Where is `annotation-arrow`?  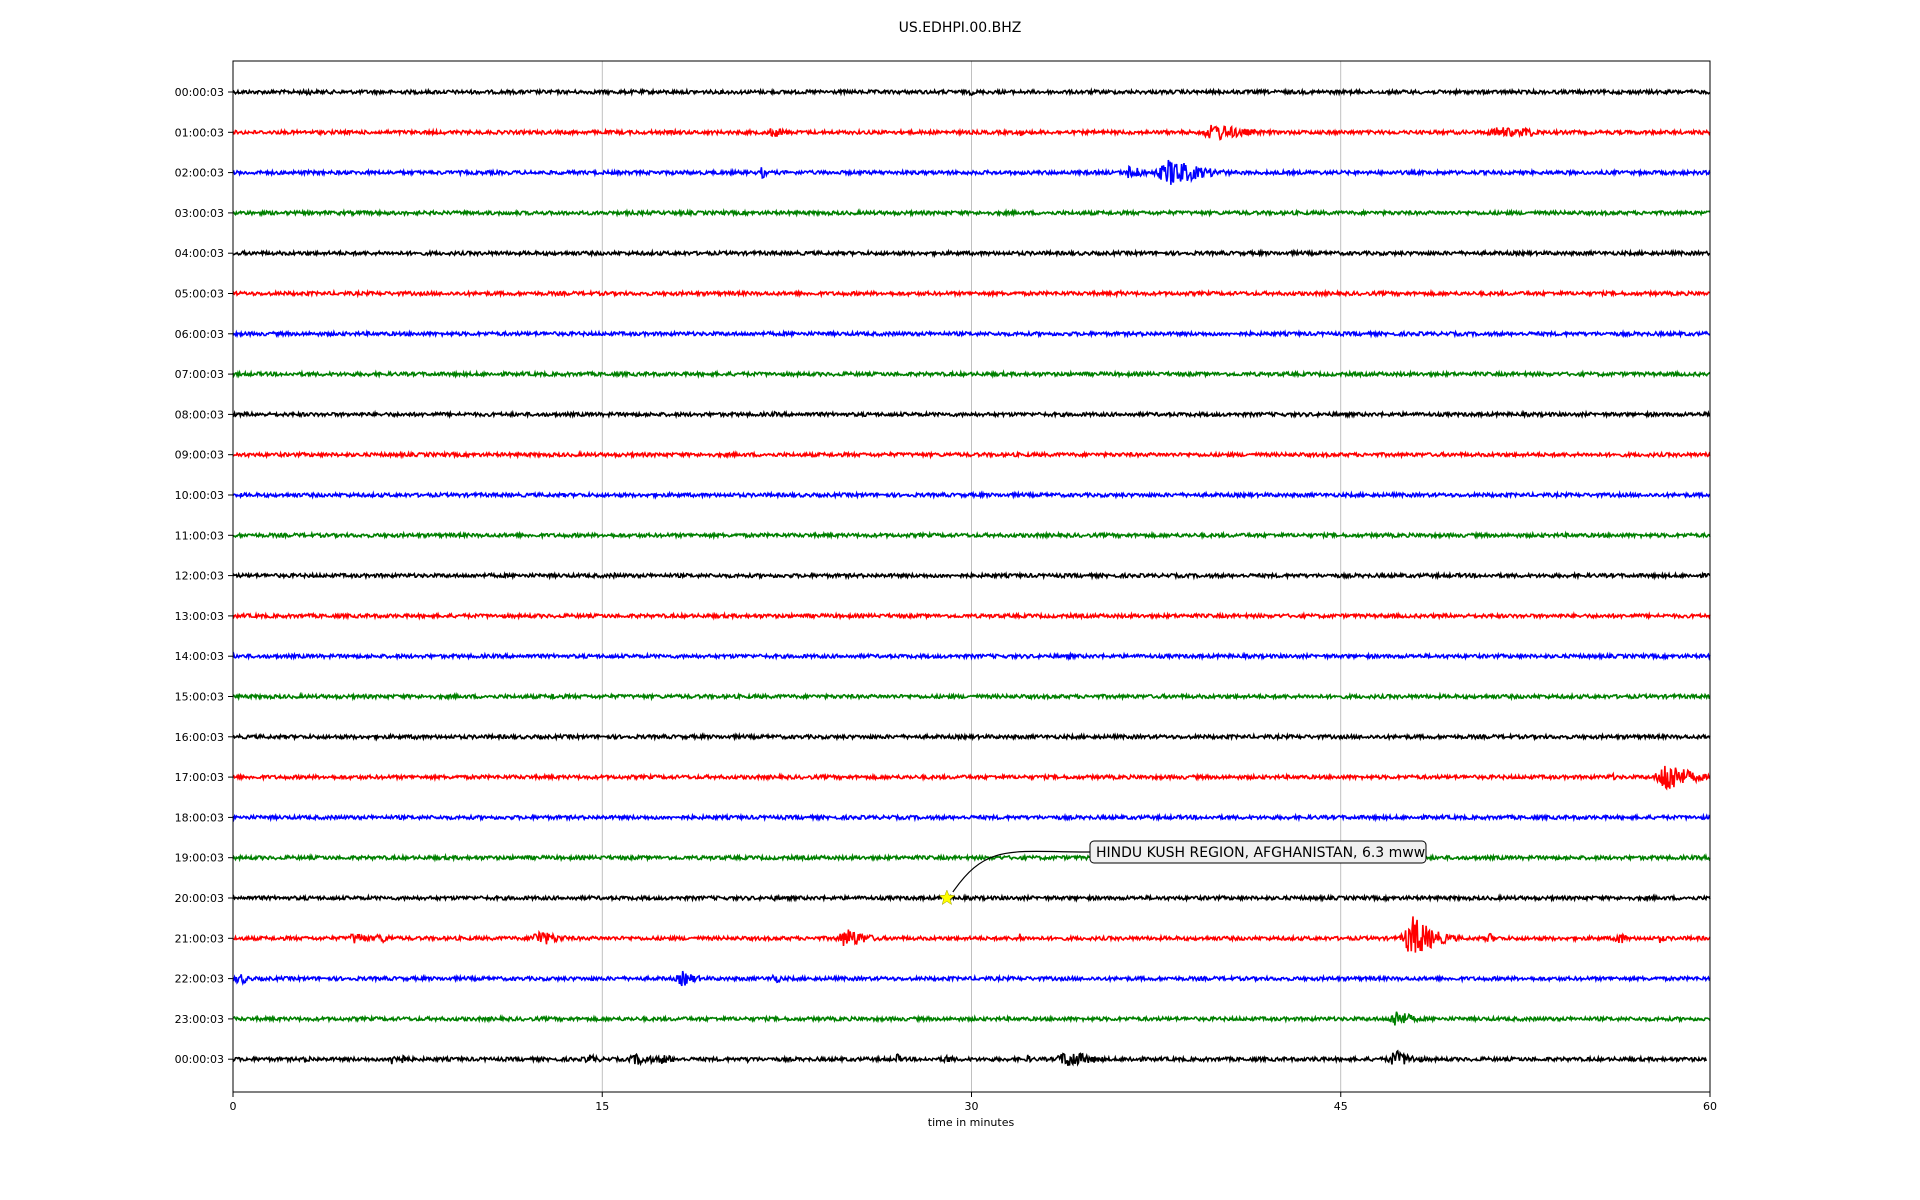
annotation-arrow is located at coordinates (1021, 871).